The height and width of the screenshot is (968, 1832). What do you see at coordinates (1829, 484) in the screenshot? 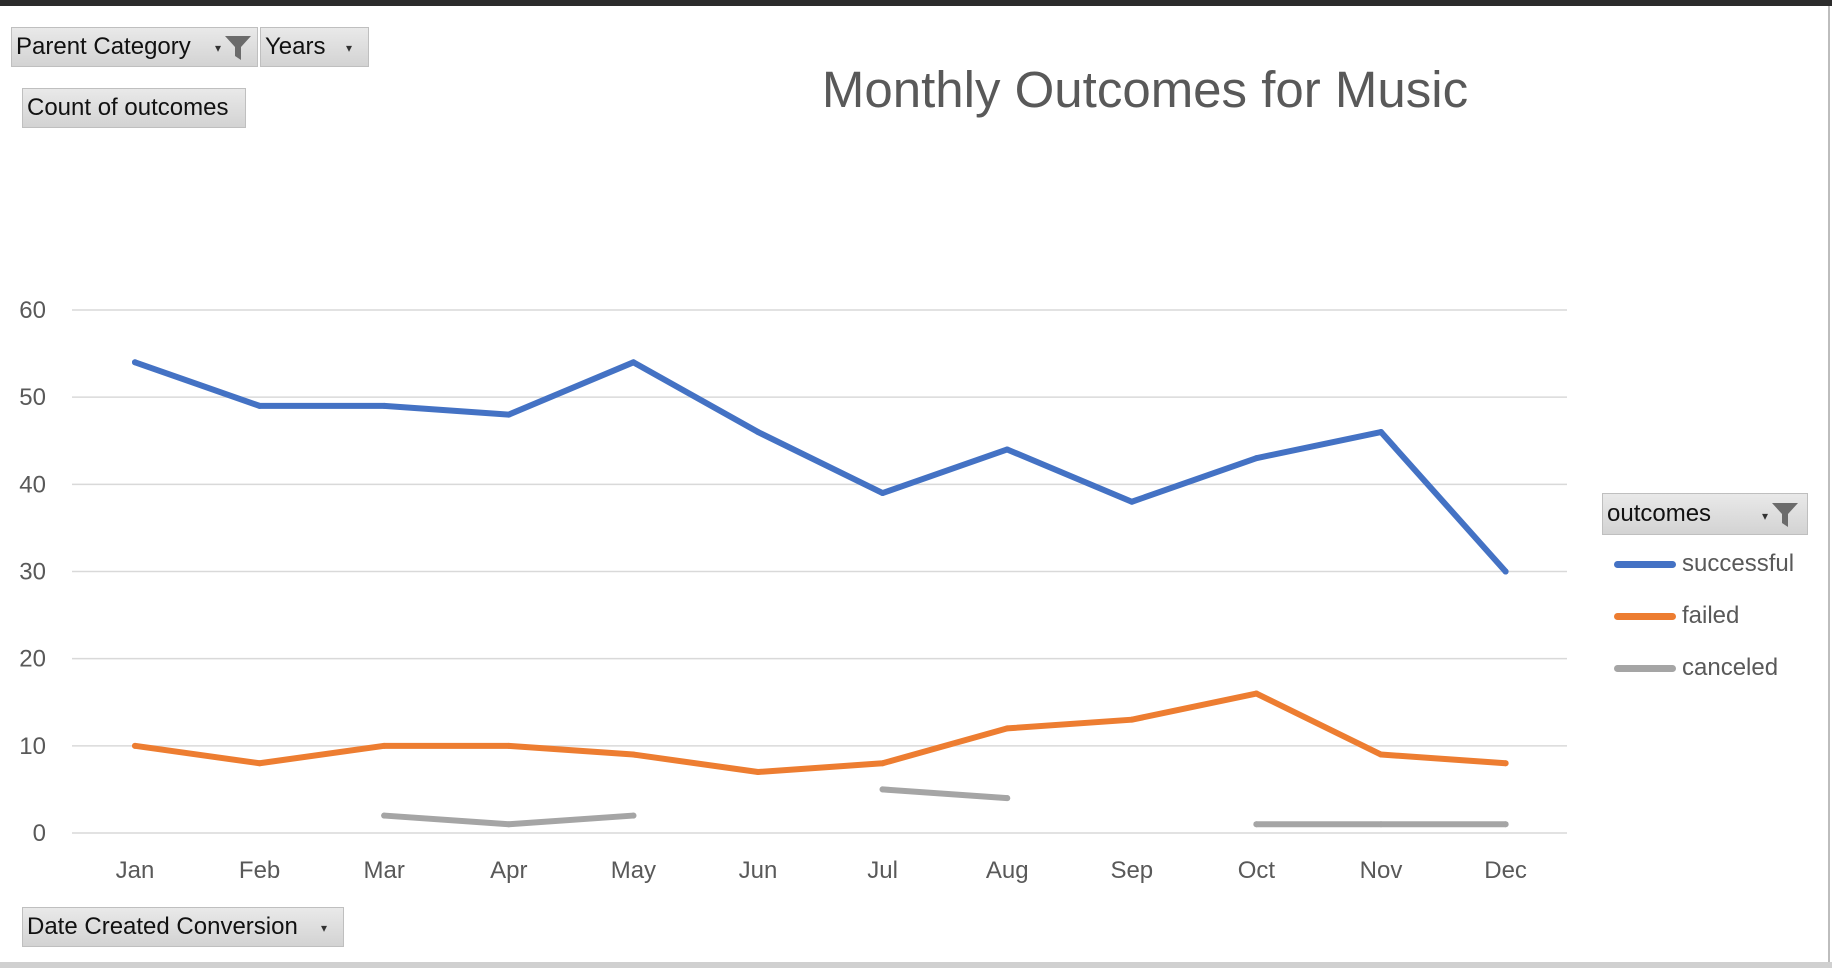
I see `window-right-border` at bounding box center [1829, 484].